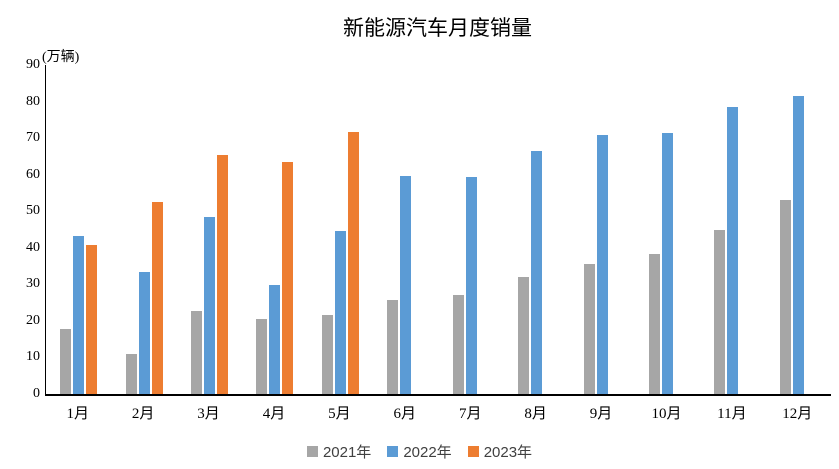 The image size is (839, 469). What do you see at coordinates (654, 324) in the screenshot?
I see `bar-2021-m10` at bounding box center [654, 324].